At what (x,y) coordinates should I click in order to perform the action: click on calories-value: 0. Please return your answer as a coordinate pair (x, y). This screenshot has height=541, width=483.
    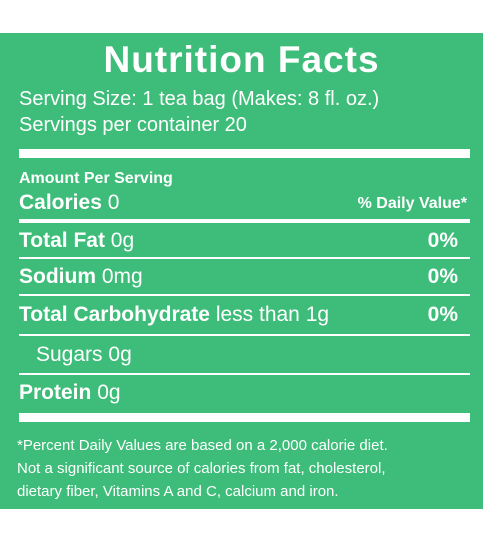
    Looking at the image, I should click on (113, 202).